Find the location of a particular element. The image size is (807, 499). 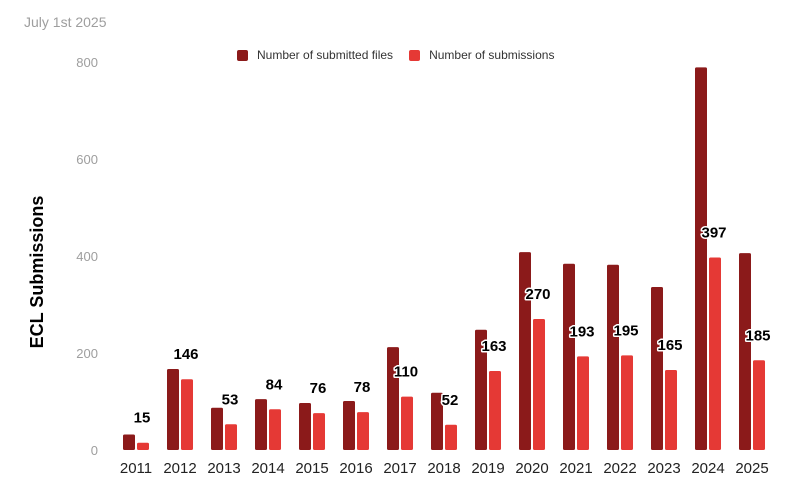

x-tick-label: 2021 is located at coordinates (575, 468).